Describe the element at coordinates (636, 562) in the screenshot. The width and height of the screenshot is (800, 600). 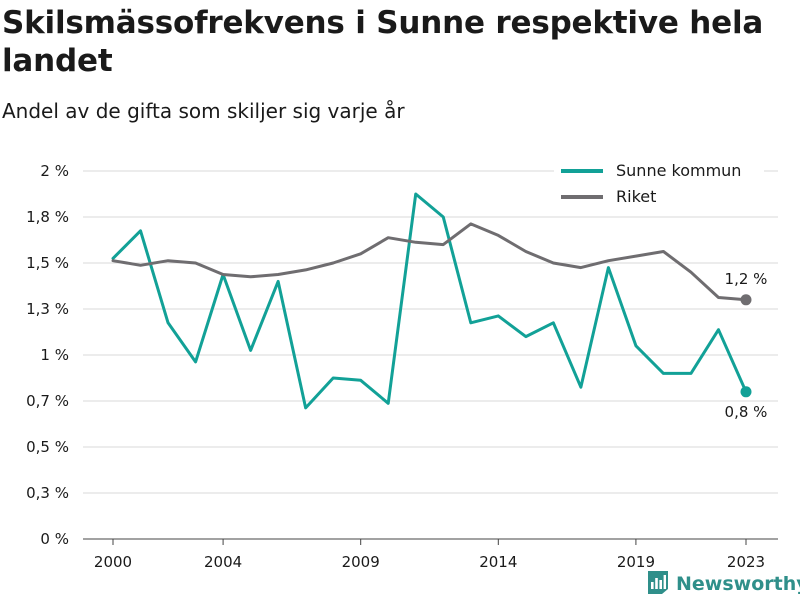
I see `x-tick-label: 2019` at that location.